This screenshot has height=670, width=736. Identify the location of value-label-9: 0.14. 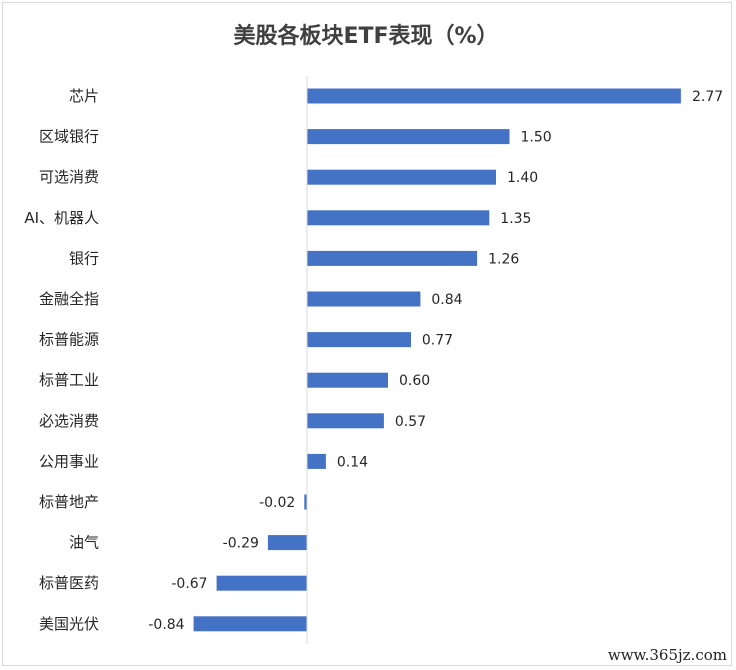
(352, 462).